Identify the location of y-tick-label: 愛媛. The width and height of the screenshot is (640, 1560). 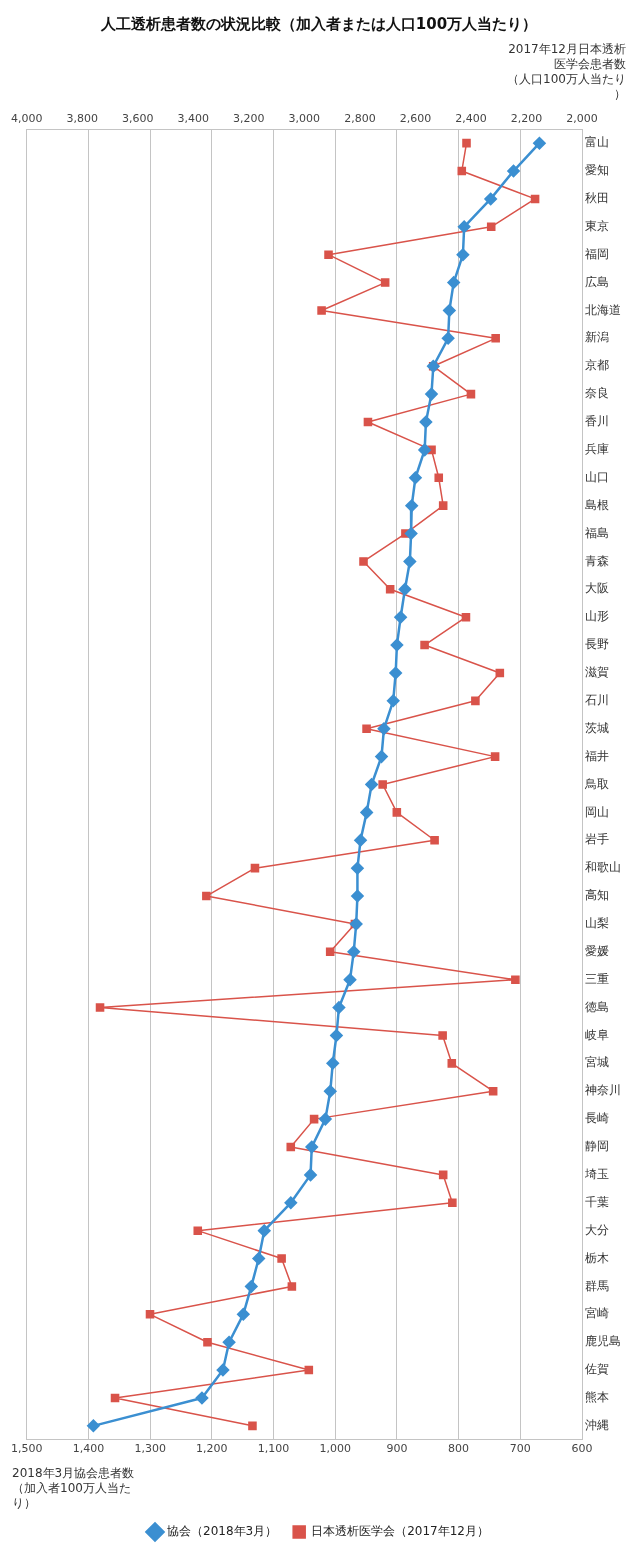
(597, 950).